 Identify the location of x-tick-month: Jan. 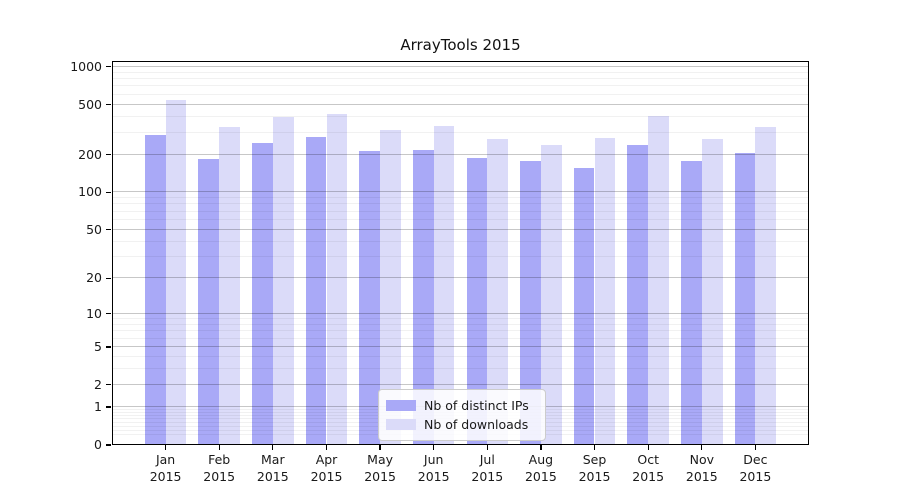
(165, 459).